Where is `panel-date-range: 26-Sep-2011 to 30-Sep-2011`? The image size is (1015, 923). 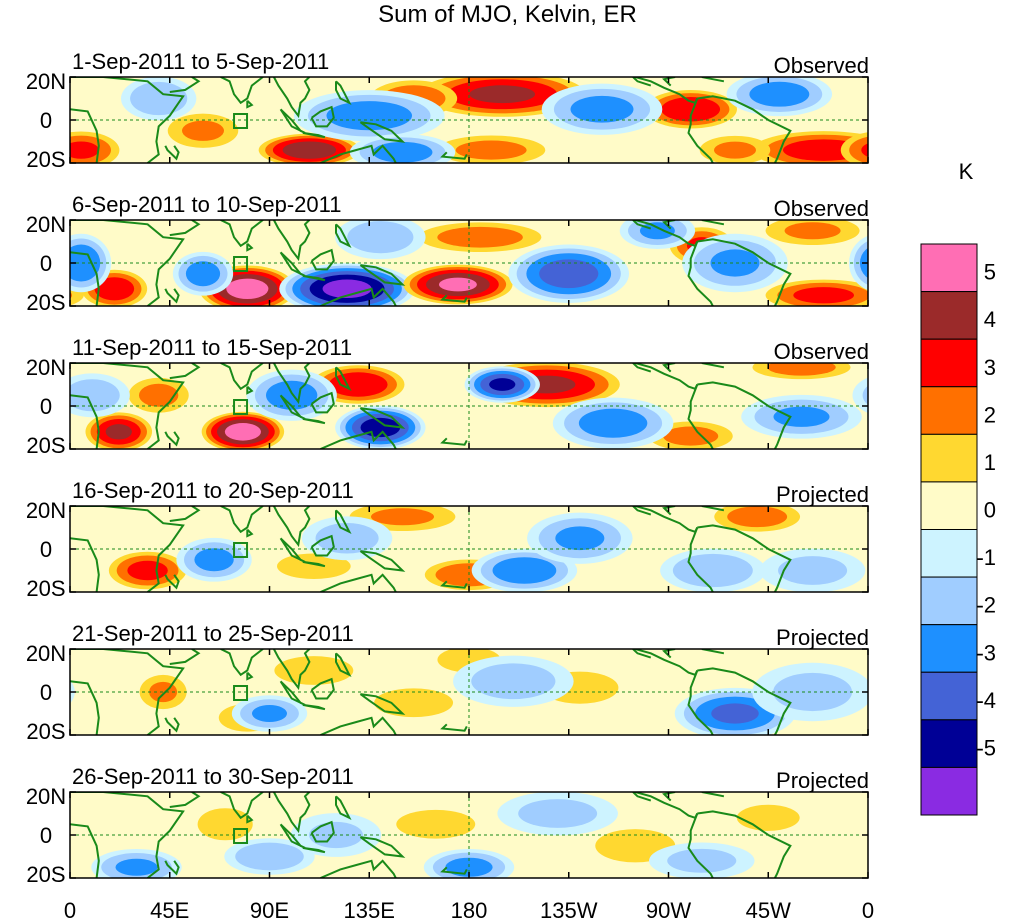
panel-date-range: 26-Sep-2011 to 30-Sep-2011 is located at coordinates (213, 776).